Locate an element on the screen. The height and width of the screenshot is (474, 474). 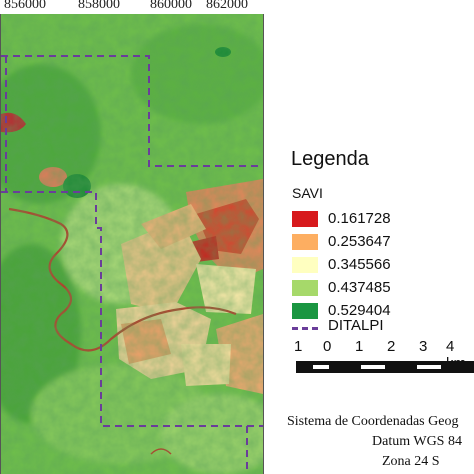
x-tick-label: 860000 is located at coordinates (171, 6).